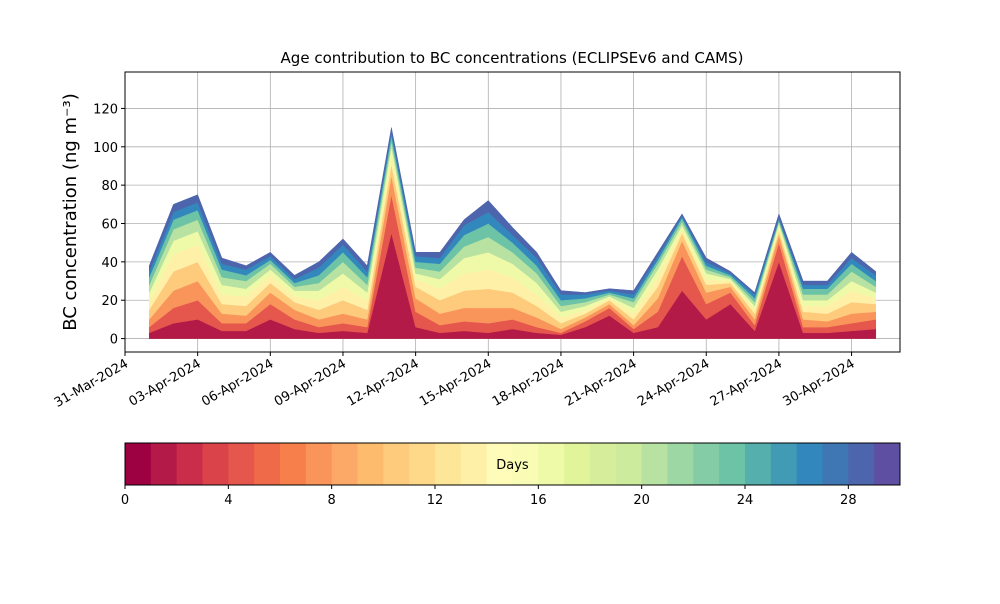  Describe the element at coordinates (114, 340) in the screenshot. I see `y-tick-label: 0` at that location.